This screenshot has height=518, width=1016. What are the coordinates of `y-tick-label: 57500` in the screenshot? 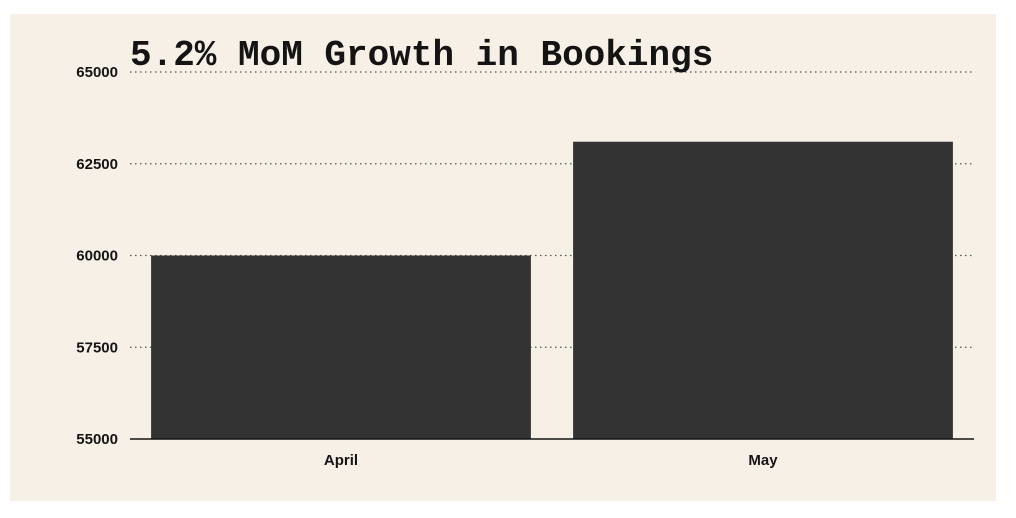 It's located at (97, 347).